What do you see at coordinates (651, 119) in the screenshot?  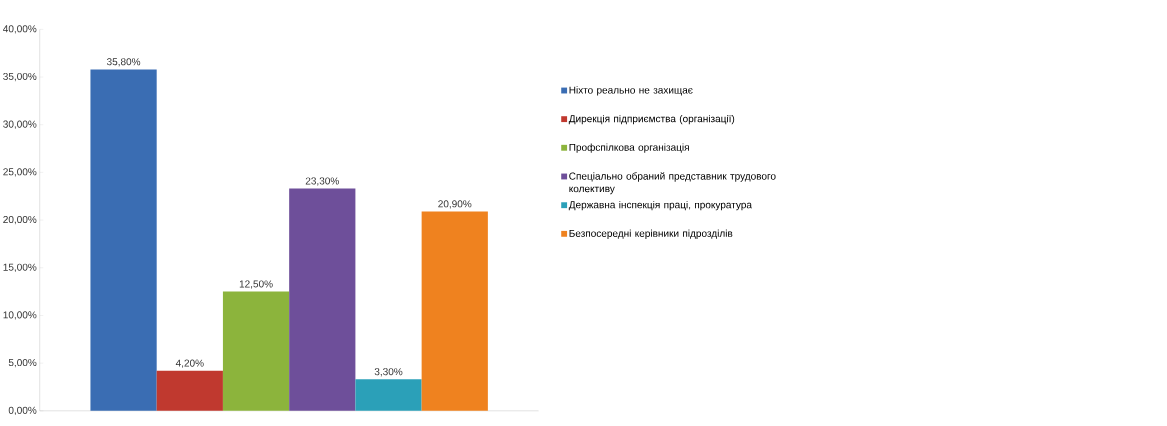 I see `legend-label: Дирекція підприємства (організації)` at bounding box center [651, 119].